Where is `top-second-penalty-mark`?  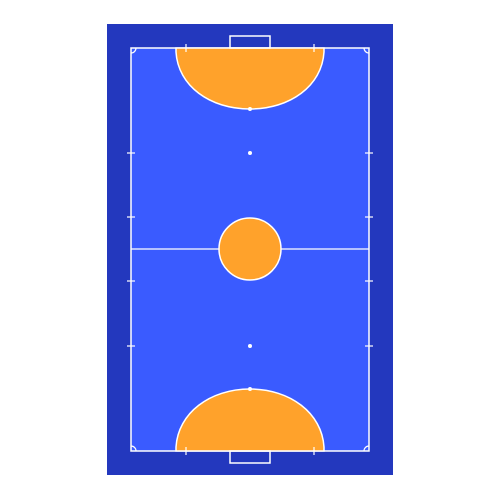
top-second-penalty-mark is located at coordinates (250, 153).